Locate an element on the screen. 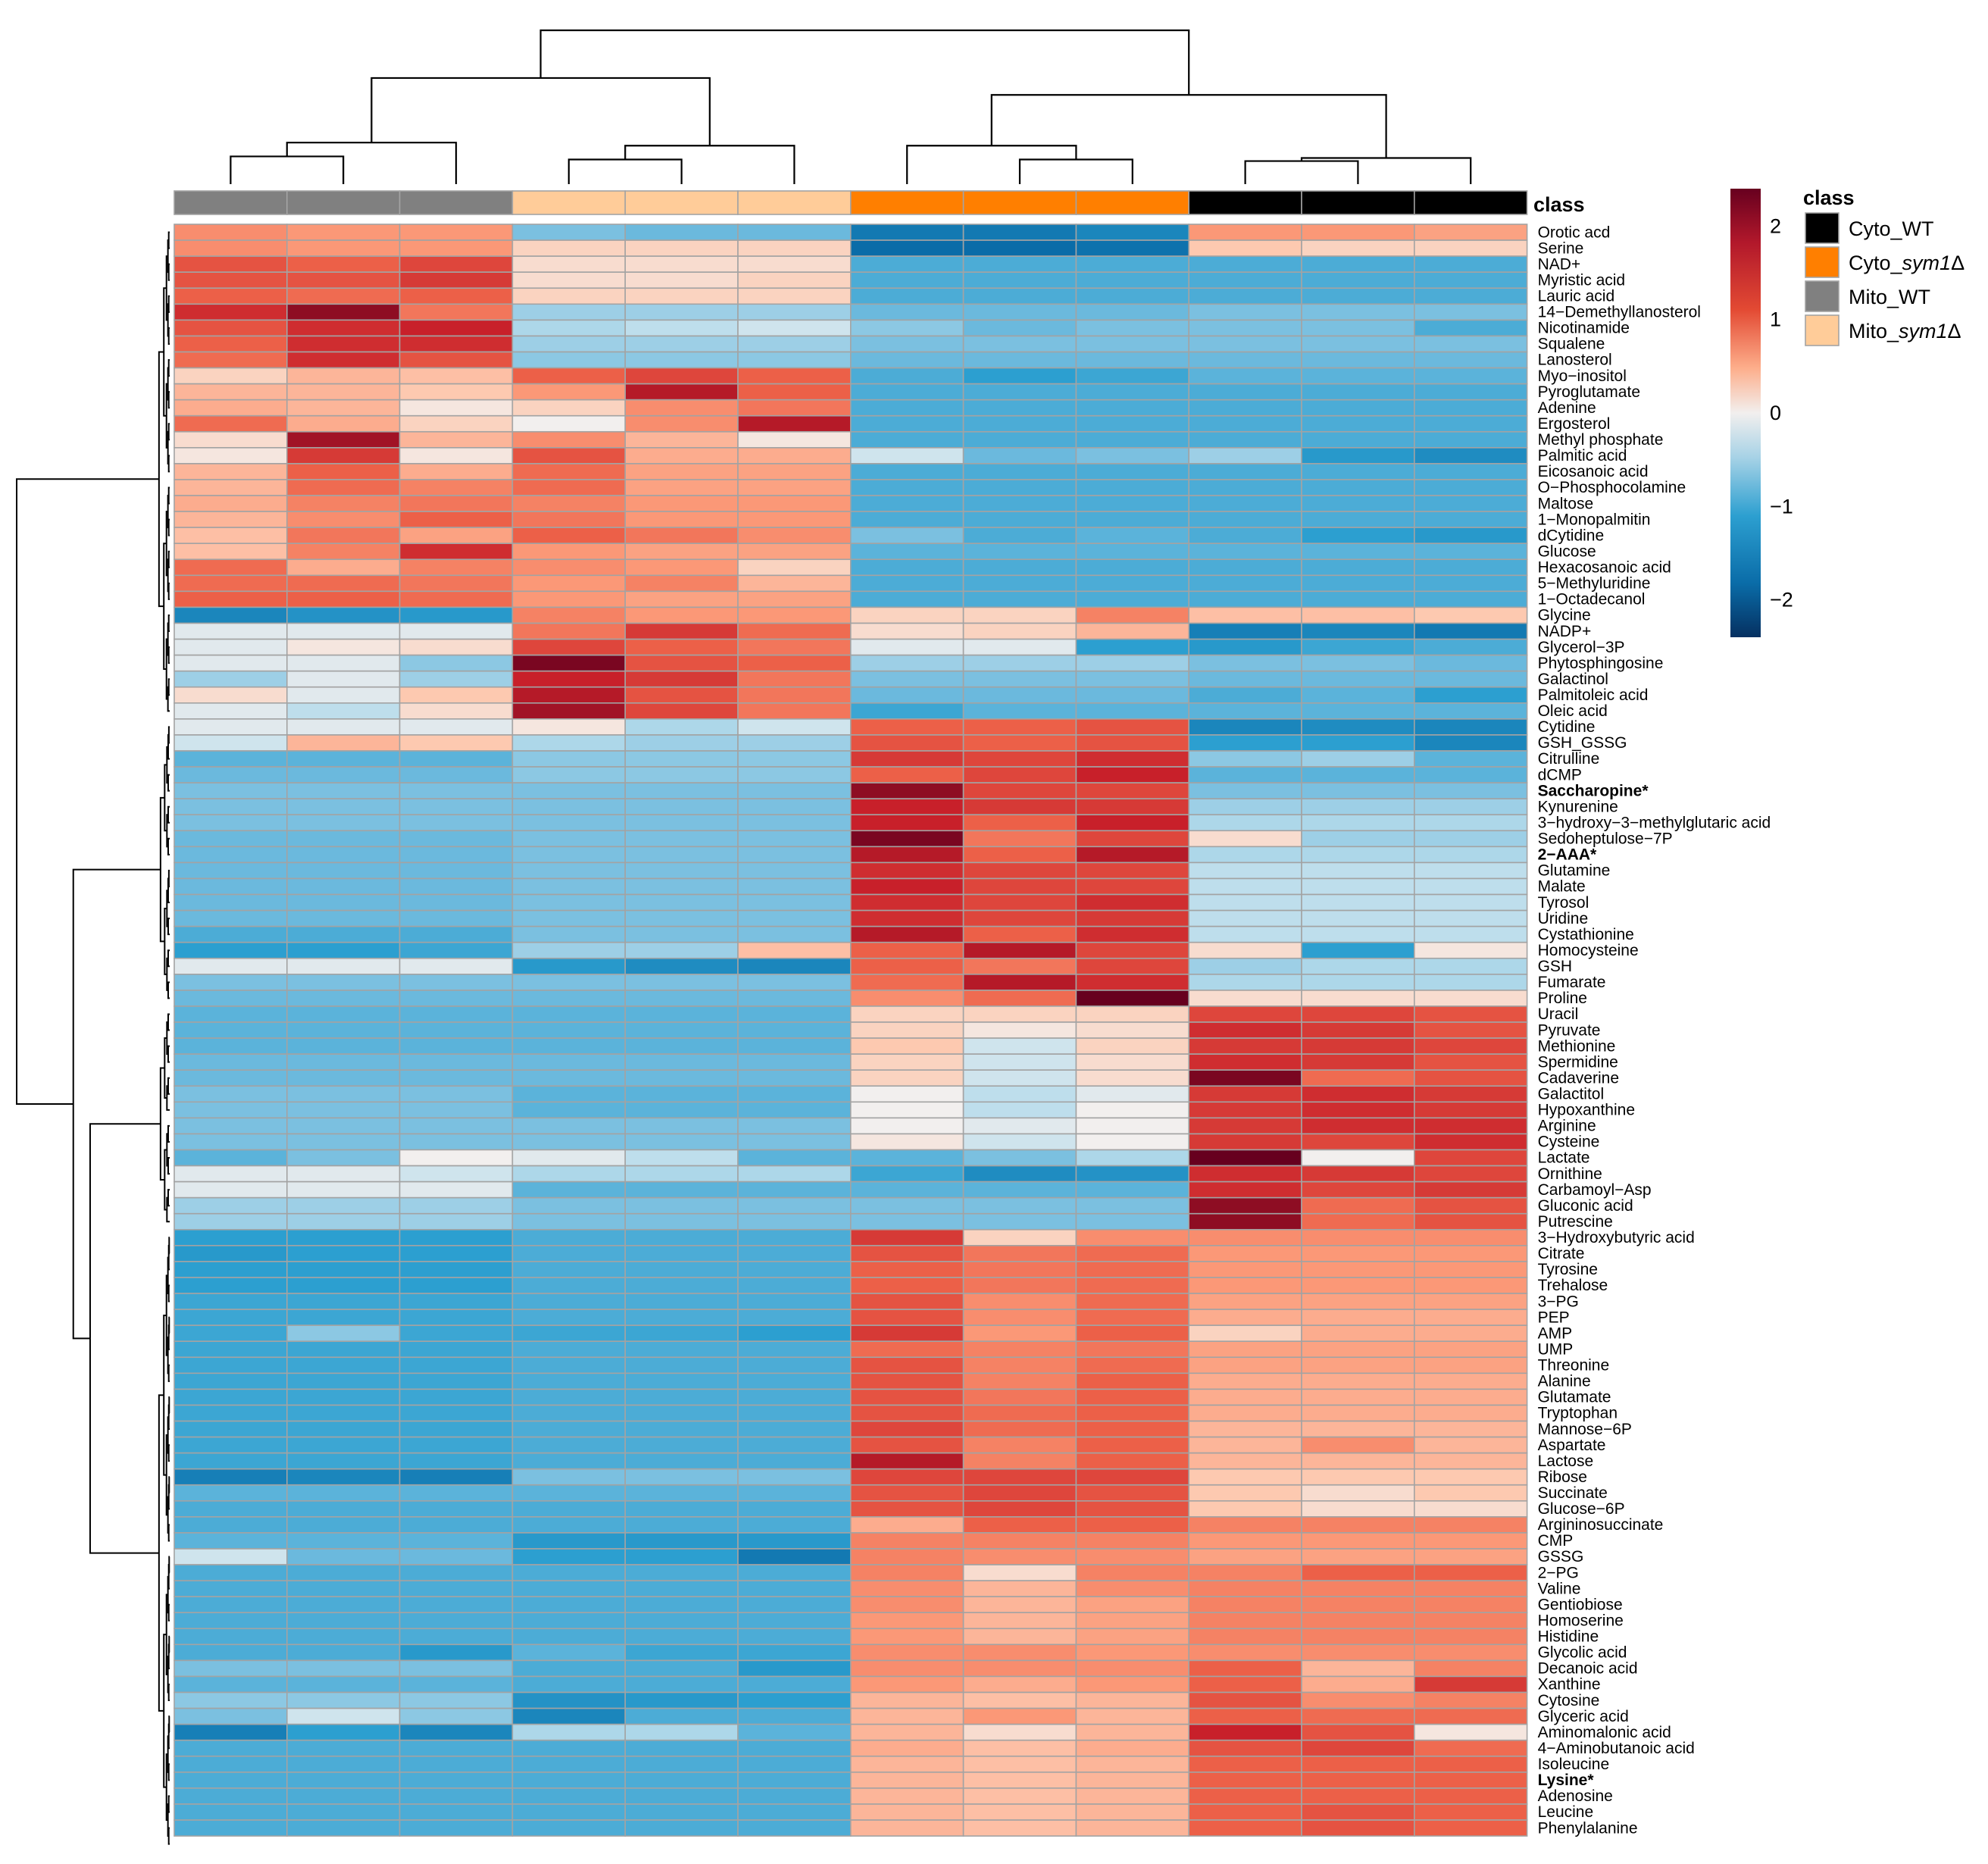 This screenshot has height=1864, width=1988. row-label: 1−Monopalmitin is located at coordinates (1594, 519).